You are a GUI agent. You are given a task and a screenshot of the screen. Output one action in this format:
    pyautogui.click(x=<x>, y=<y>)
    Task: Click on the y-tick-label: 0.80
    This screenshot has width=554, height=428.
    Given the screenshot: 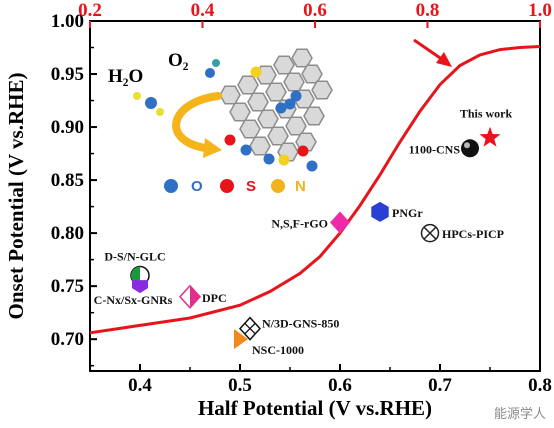 What is the action you would take?
    pyautogui.click(x=67, y=233)
    